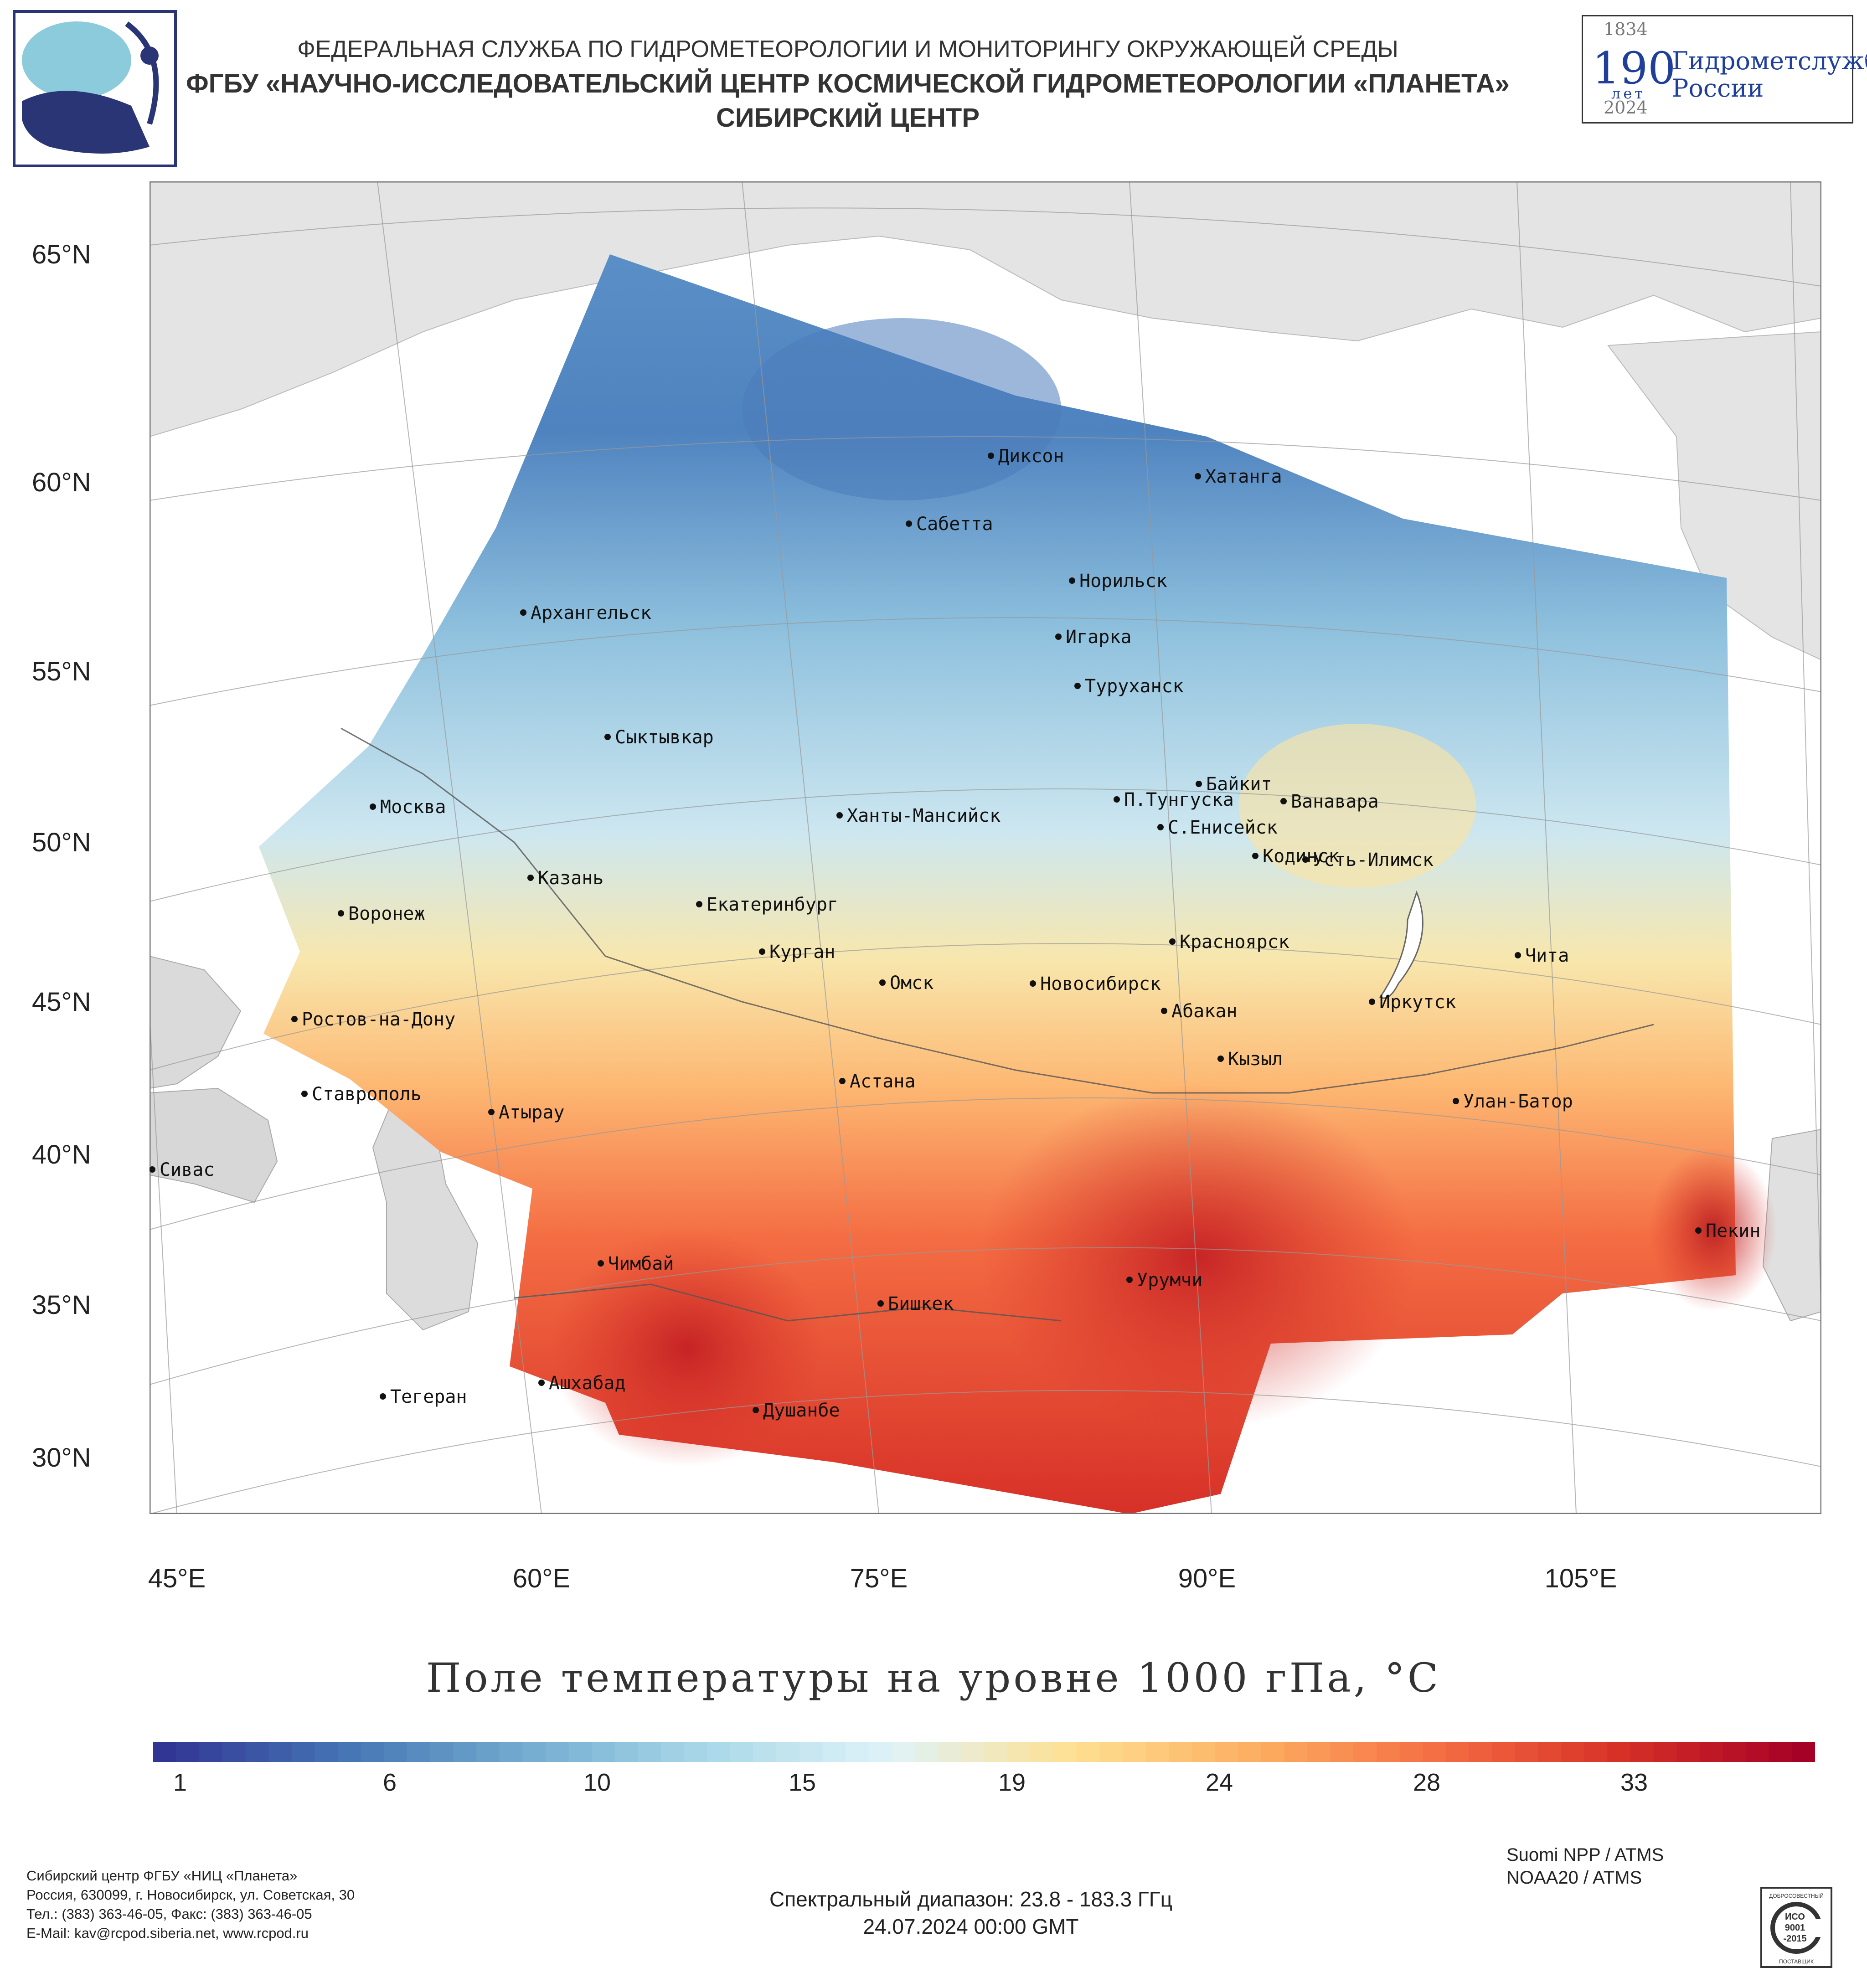 This screenshot has width=1867, height=1988. I want to click on lat-label-50: 50°N, so click(61, 843).